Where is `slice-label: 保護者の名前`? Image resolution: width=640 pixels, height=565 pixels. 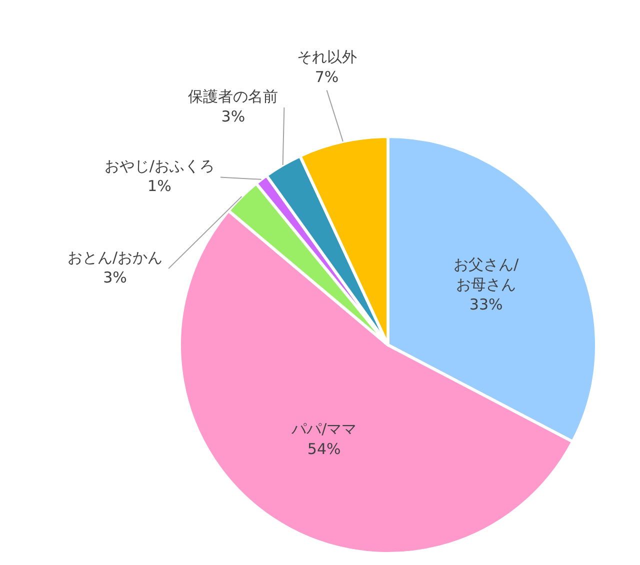 slice-label: 保護者の名前 is located at coordinates (233, 96).